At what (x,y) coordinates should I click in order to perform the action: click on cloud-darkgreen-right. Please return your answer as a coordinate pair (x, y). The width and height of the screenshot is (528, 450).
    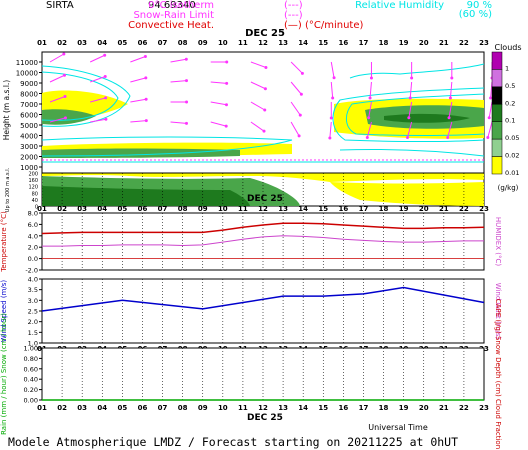
    Looking at the image, I should click on (427, 118).